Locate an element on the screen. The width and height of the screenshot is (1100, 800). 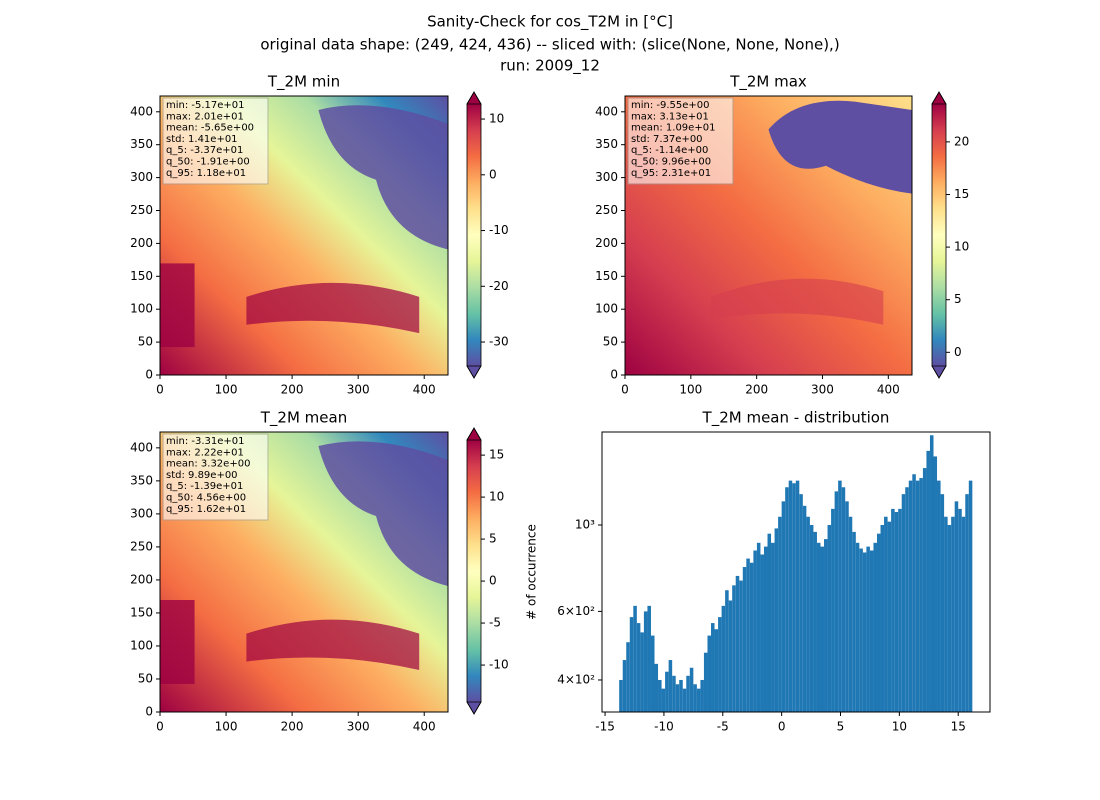
stats-text: q_95: 1.62e+01 is located at coordinates (206, 509).